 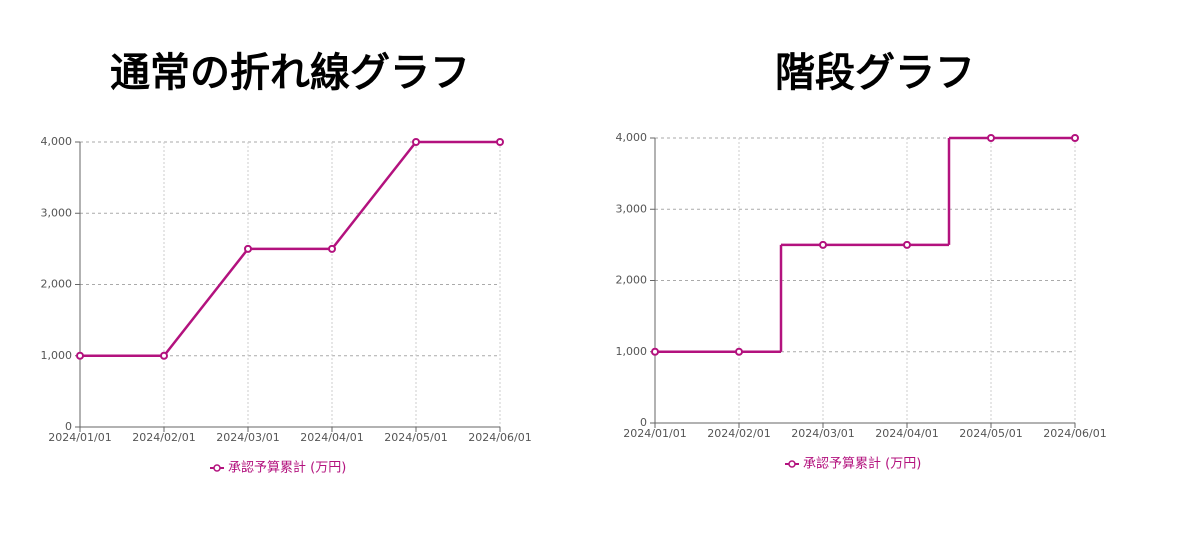 I want to click on chart-title: 通常の折れ線グラフ, so click(x=290, y=73).